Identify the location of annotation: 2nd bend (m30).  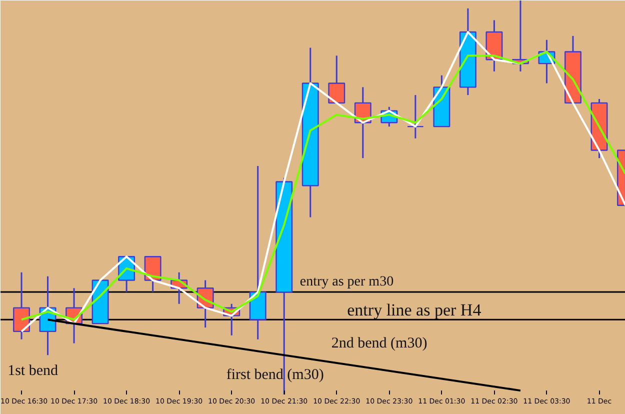
(379, 343).